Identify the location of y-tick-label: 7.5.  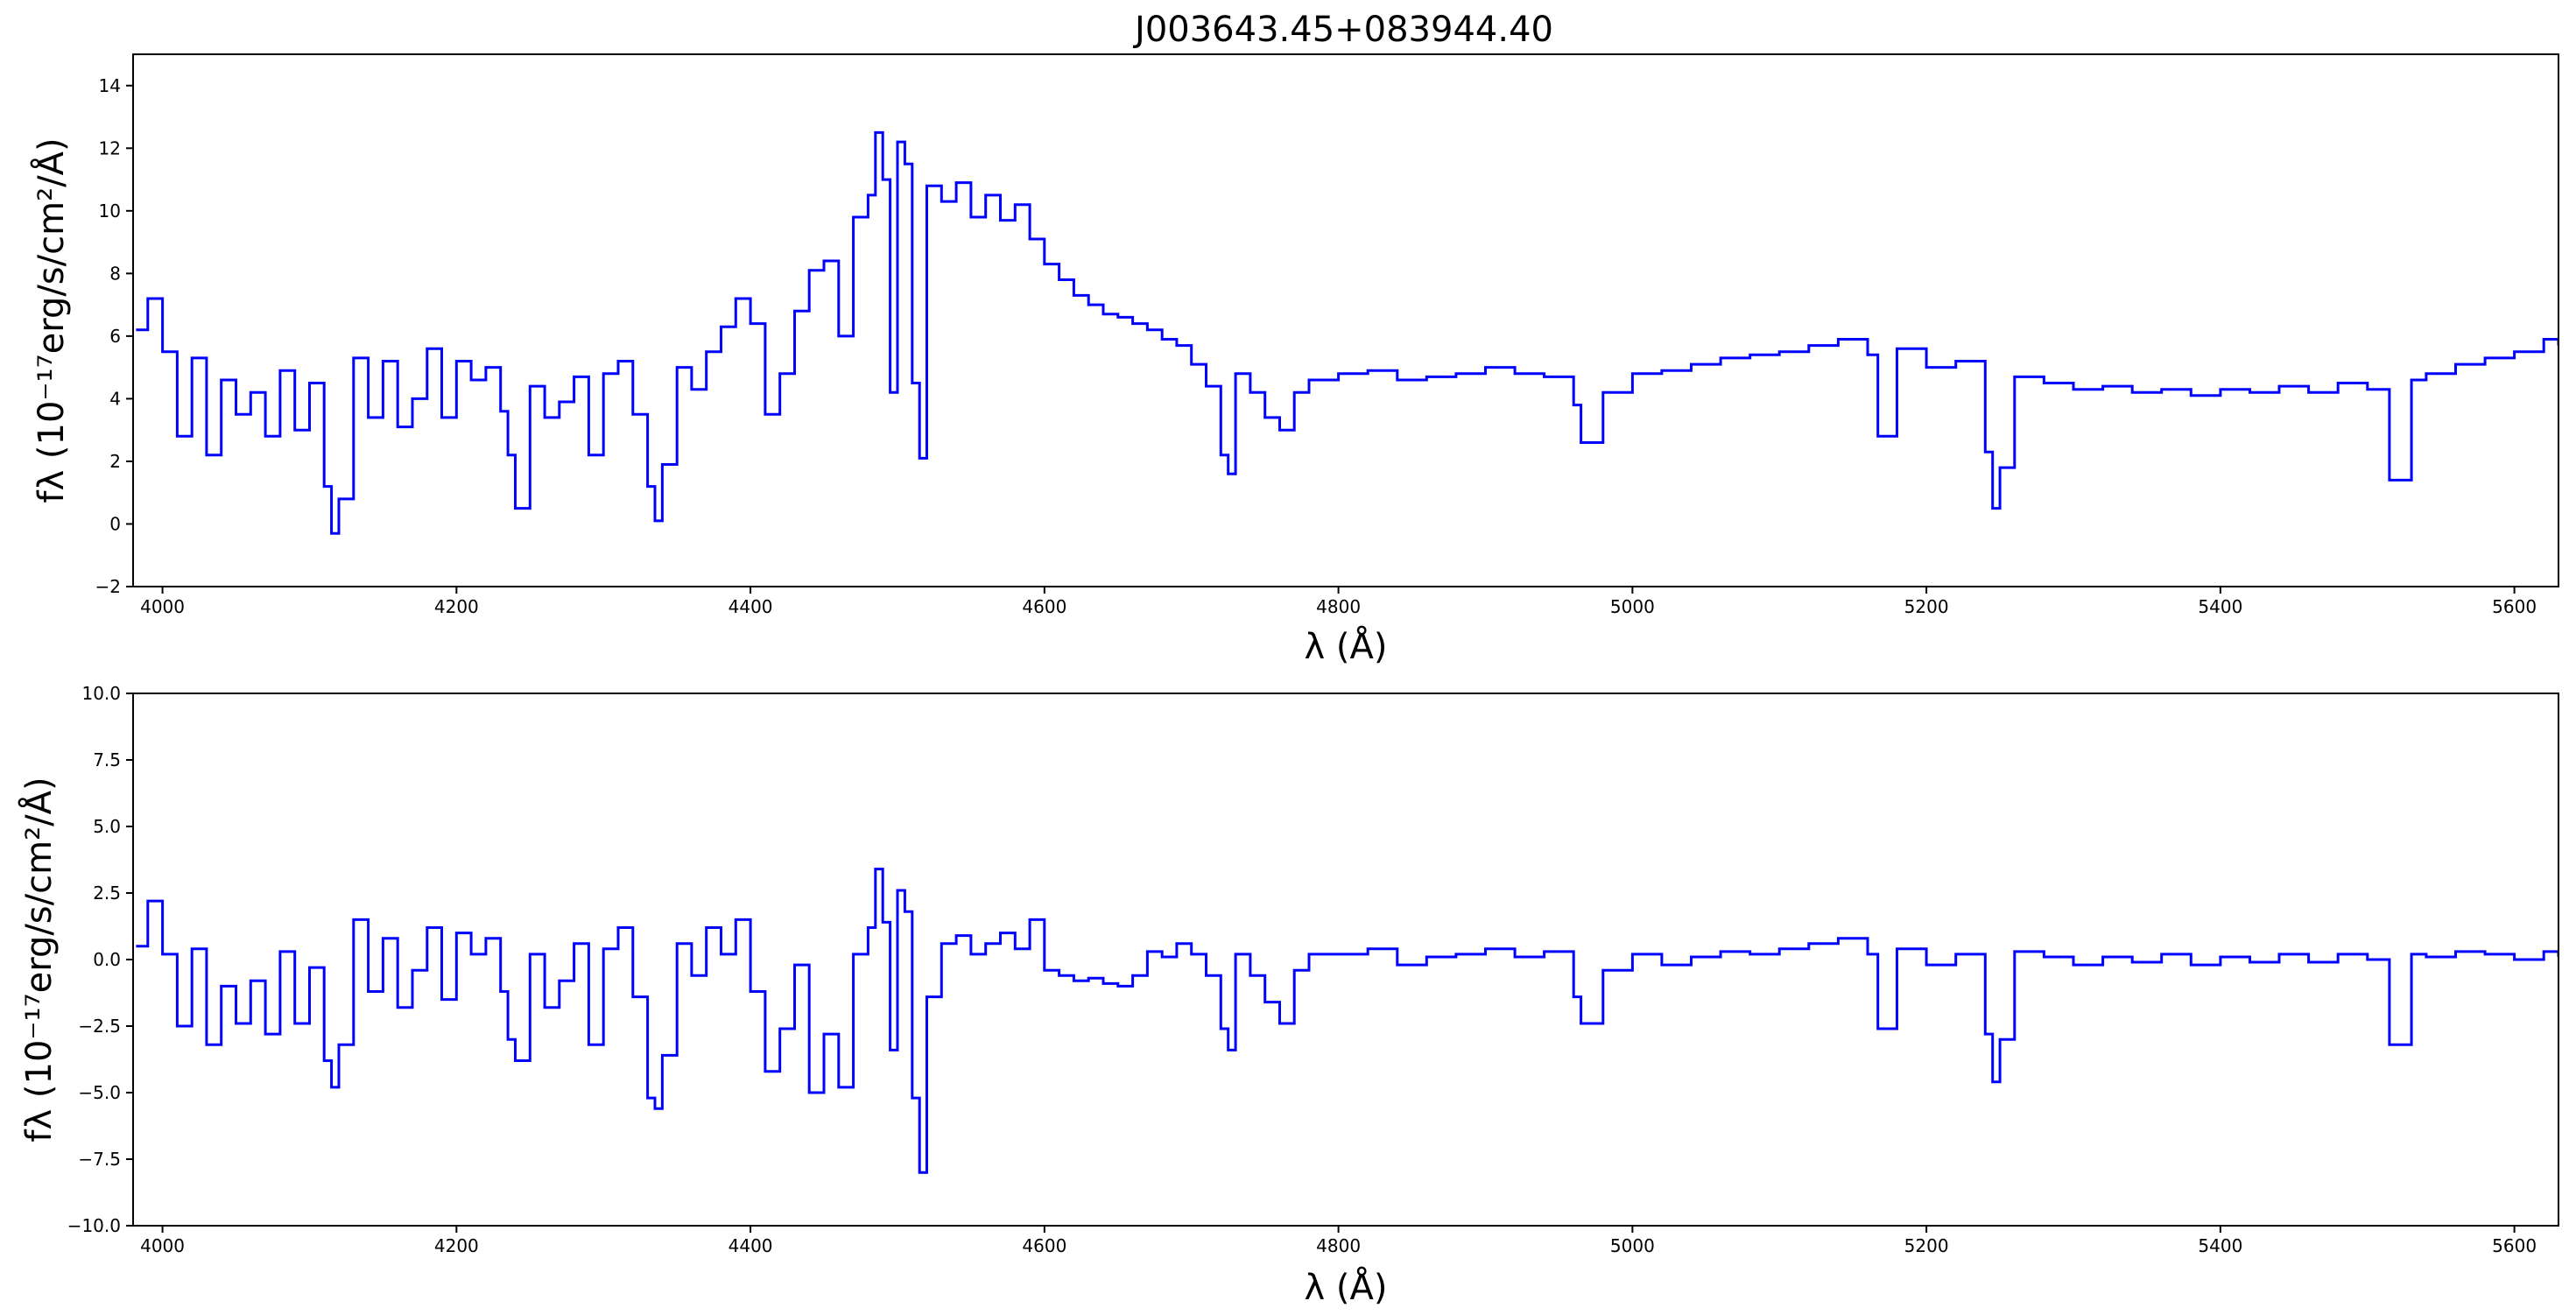
(107, 759).